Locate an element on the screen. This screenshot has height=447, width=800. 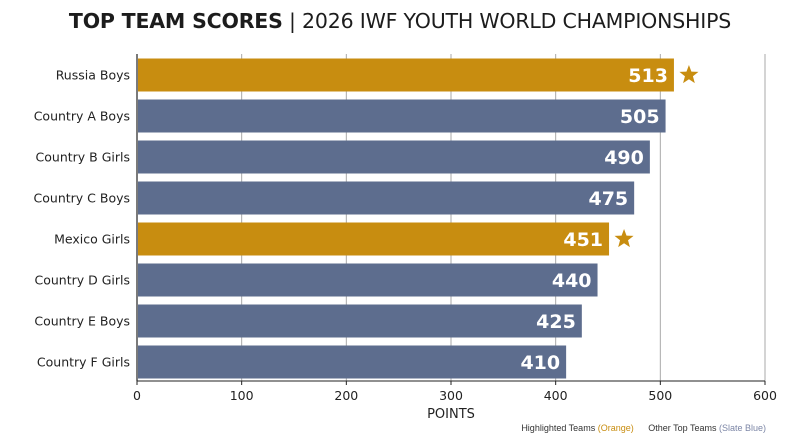
legend-item-highlighted: Highlighted Teams (Orange) is located at coordinates (577, 428).